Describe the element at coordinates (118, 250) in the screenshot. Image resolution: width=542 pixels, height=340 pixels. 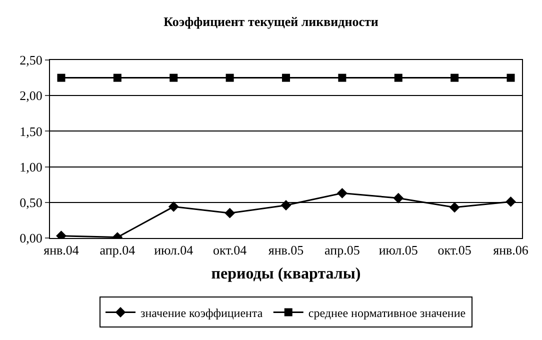
I see `x-tick-label: апр.04` at that location.